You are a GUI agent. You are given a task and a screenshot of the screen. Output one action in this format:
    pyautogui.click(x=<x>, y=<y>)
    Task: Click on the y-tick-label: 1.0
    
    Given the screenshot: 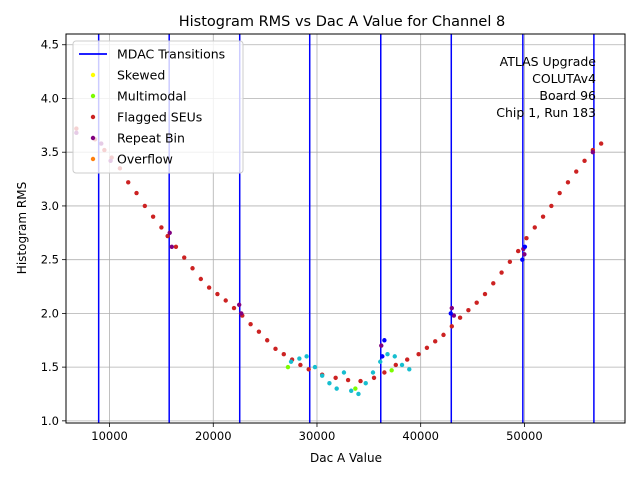 What is the action you would take?
    pyautogui.click(x=50, y=421)
    